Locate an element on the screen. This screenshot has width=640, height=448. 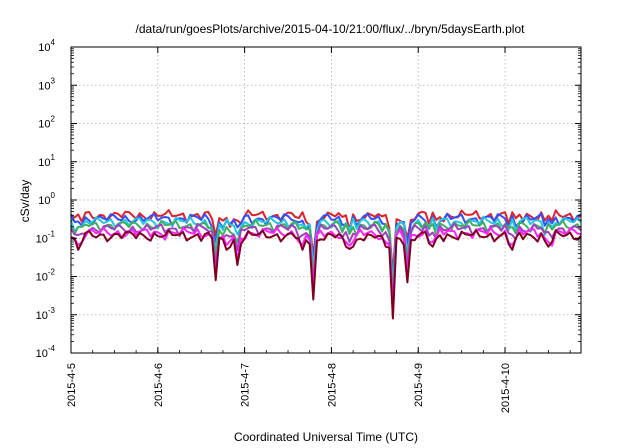
y-tick-label: 10² is located at coordinates (46, 123).